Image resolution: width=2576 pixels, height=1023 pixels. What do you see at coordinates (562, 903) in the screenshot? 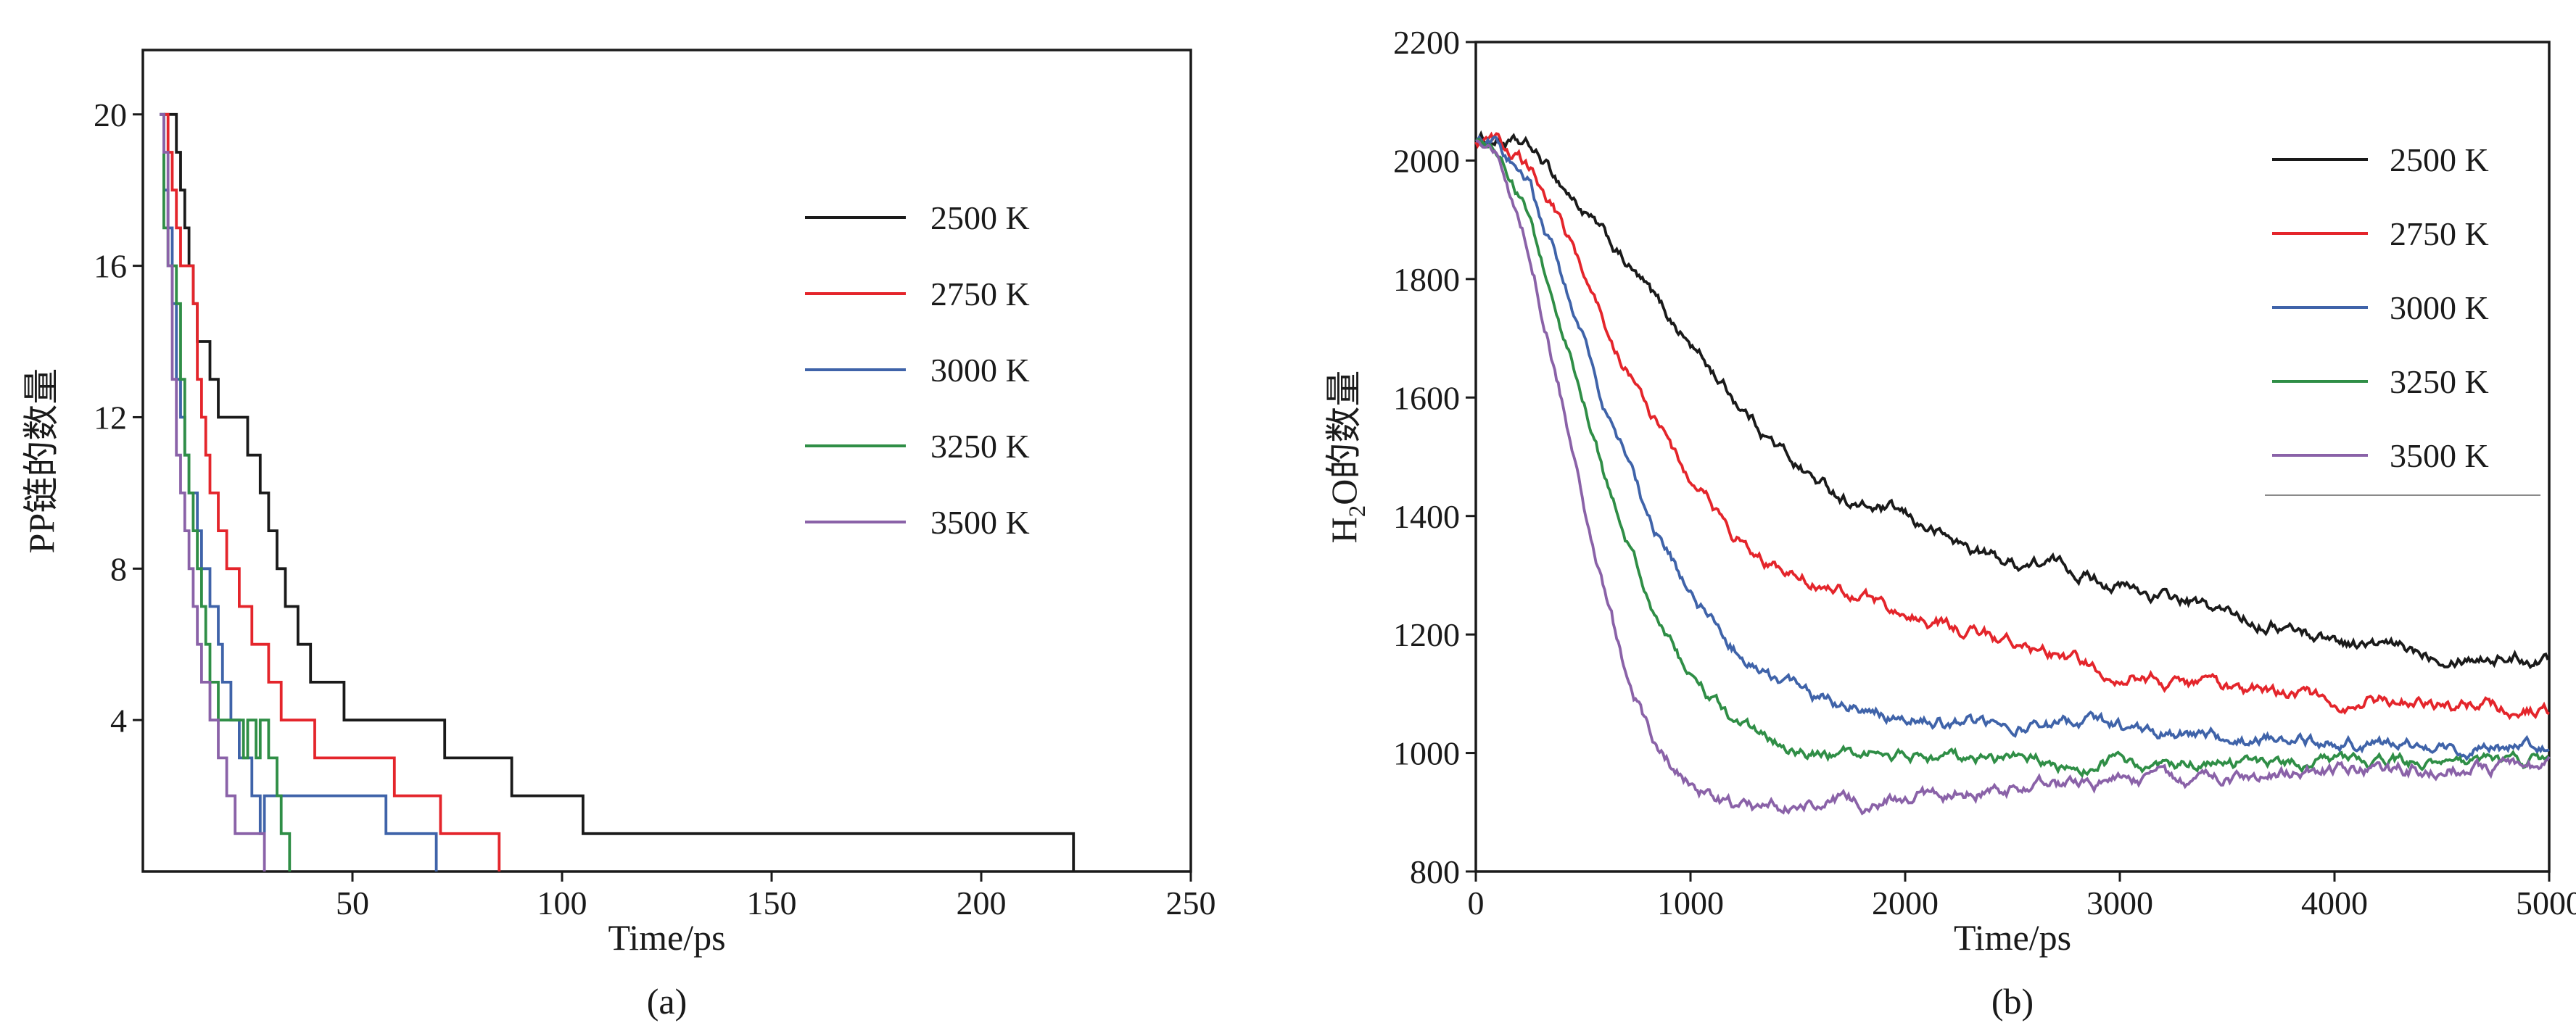
I see `x-tick-label: 100` at bounding box center [562, 903].